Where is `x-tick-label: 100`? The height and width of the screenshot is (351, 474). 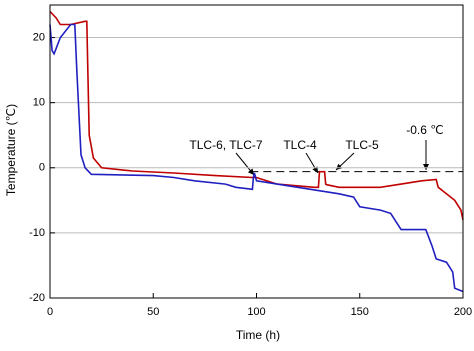 x-tick-label: 100 is located at coordinates (256, 312).